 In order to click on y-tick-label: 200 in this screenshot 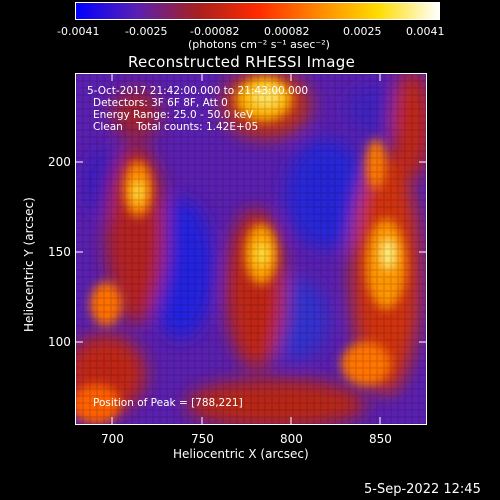, I will do `click(59, 162)`.